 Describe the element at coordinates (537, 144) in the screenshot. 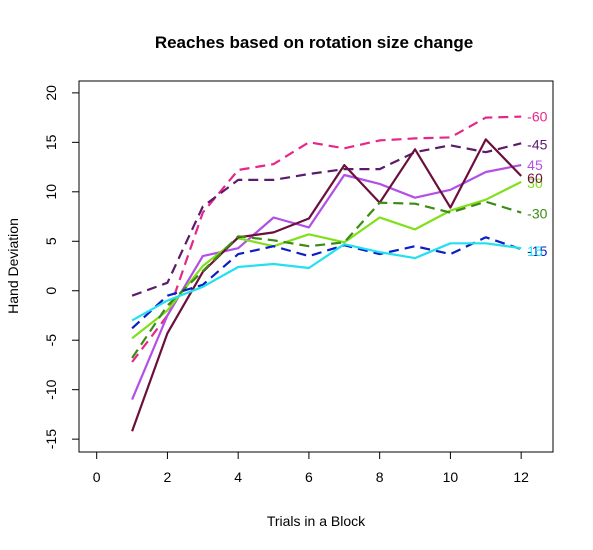

I see `series-label: -45` at that location.